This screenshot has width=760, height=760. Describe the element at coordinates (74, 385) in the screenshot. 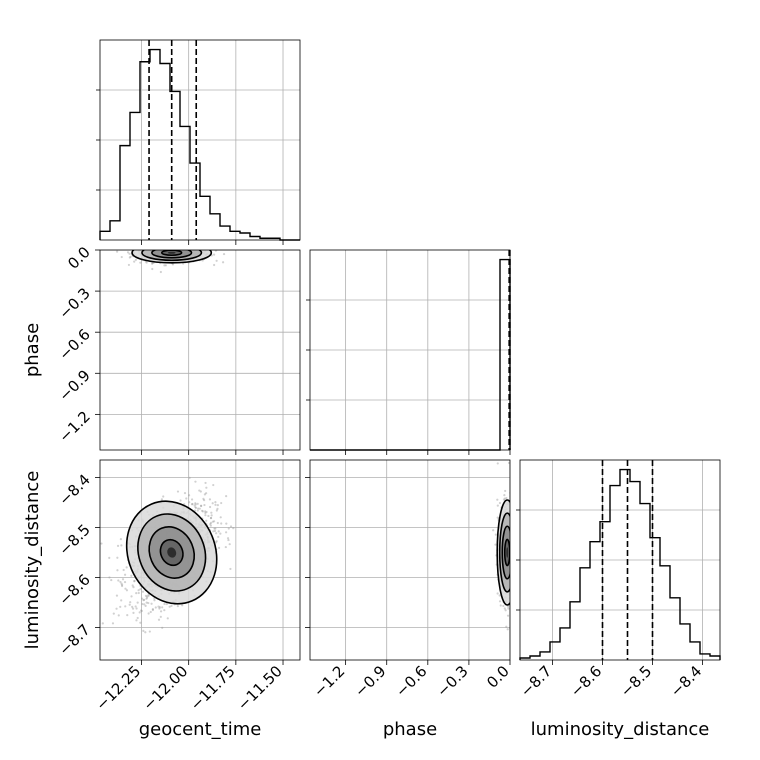

I see `tick-label-y-phase-1: −0.9` at that location.